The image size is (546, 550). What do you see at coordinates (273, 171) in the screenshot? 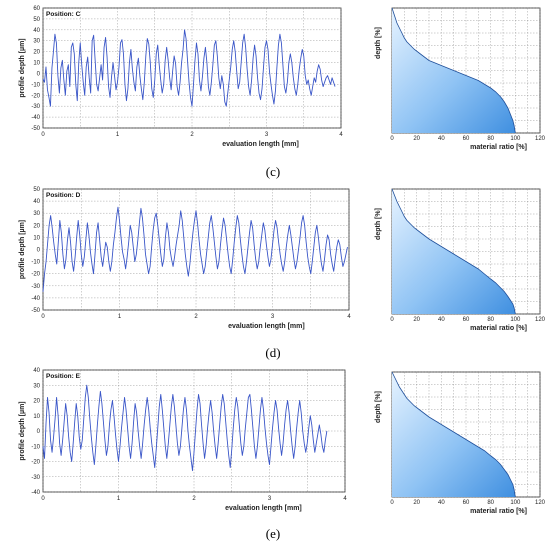
I see `caption-c: (c)` at bounding box center [273, 171].